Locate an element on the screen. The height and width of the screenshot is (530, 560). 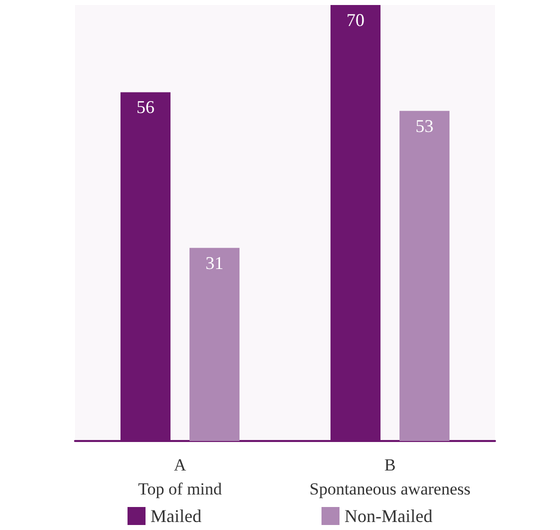
legend-label: Non-Mailed is located at coordinates (388, 516).